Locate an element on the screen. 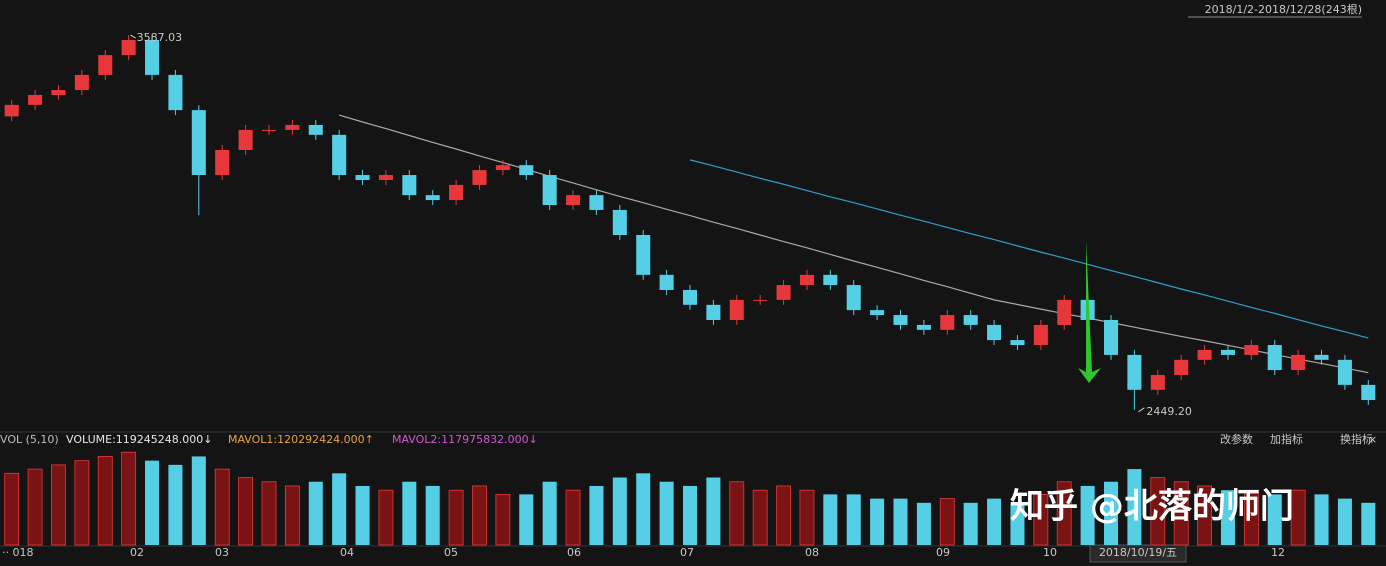  button: 加指标 is located at coordinates (1286, 439).